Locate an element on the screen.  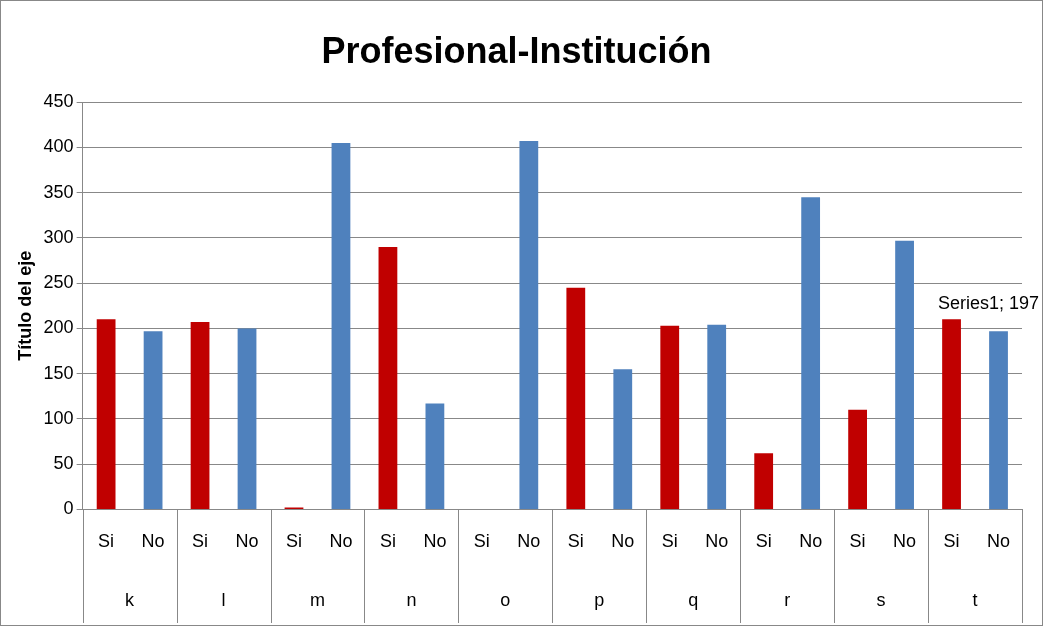
y-tick-label: 150 is located at coordinates (58, 372).